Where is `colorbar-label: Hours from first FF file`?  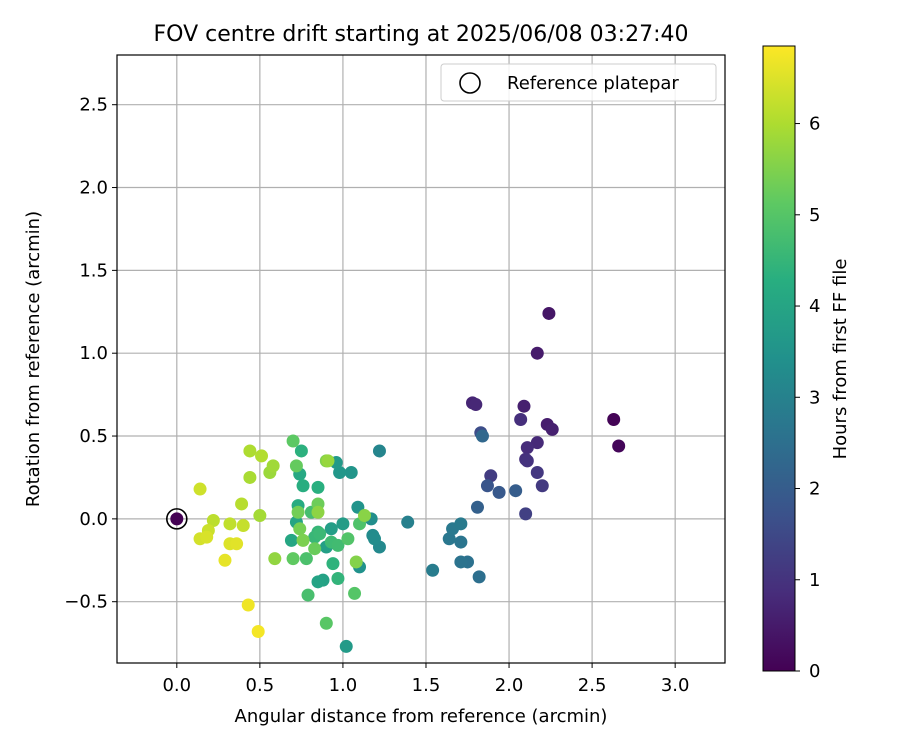
colorbar-label: Hours from first FF file is located at coordinates (840, 359).